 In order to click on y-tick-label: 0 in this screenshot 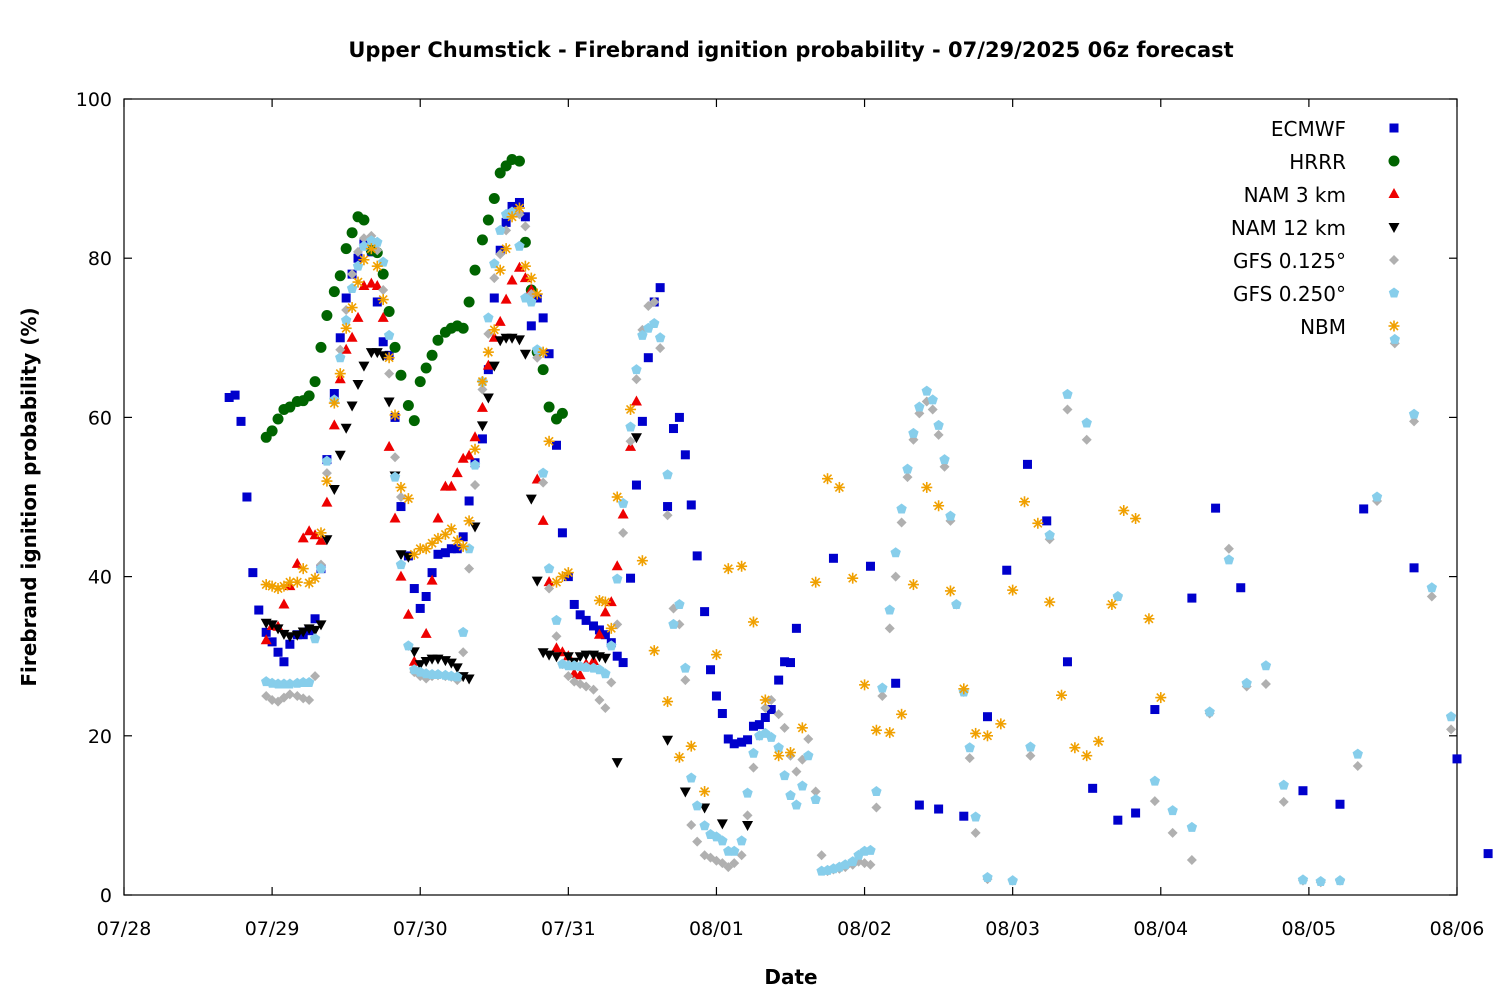, I will do `click(106, 896)`.